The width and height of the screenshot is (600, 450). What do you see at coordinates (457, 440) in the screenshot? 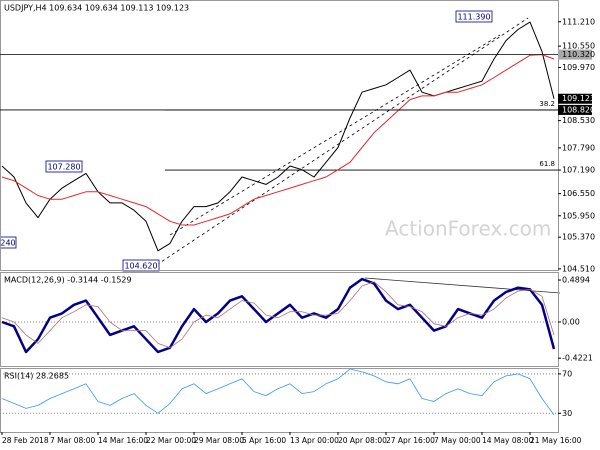
I see `x-tick-label: 7 May 00:00` at bounding box center [457, 440].